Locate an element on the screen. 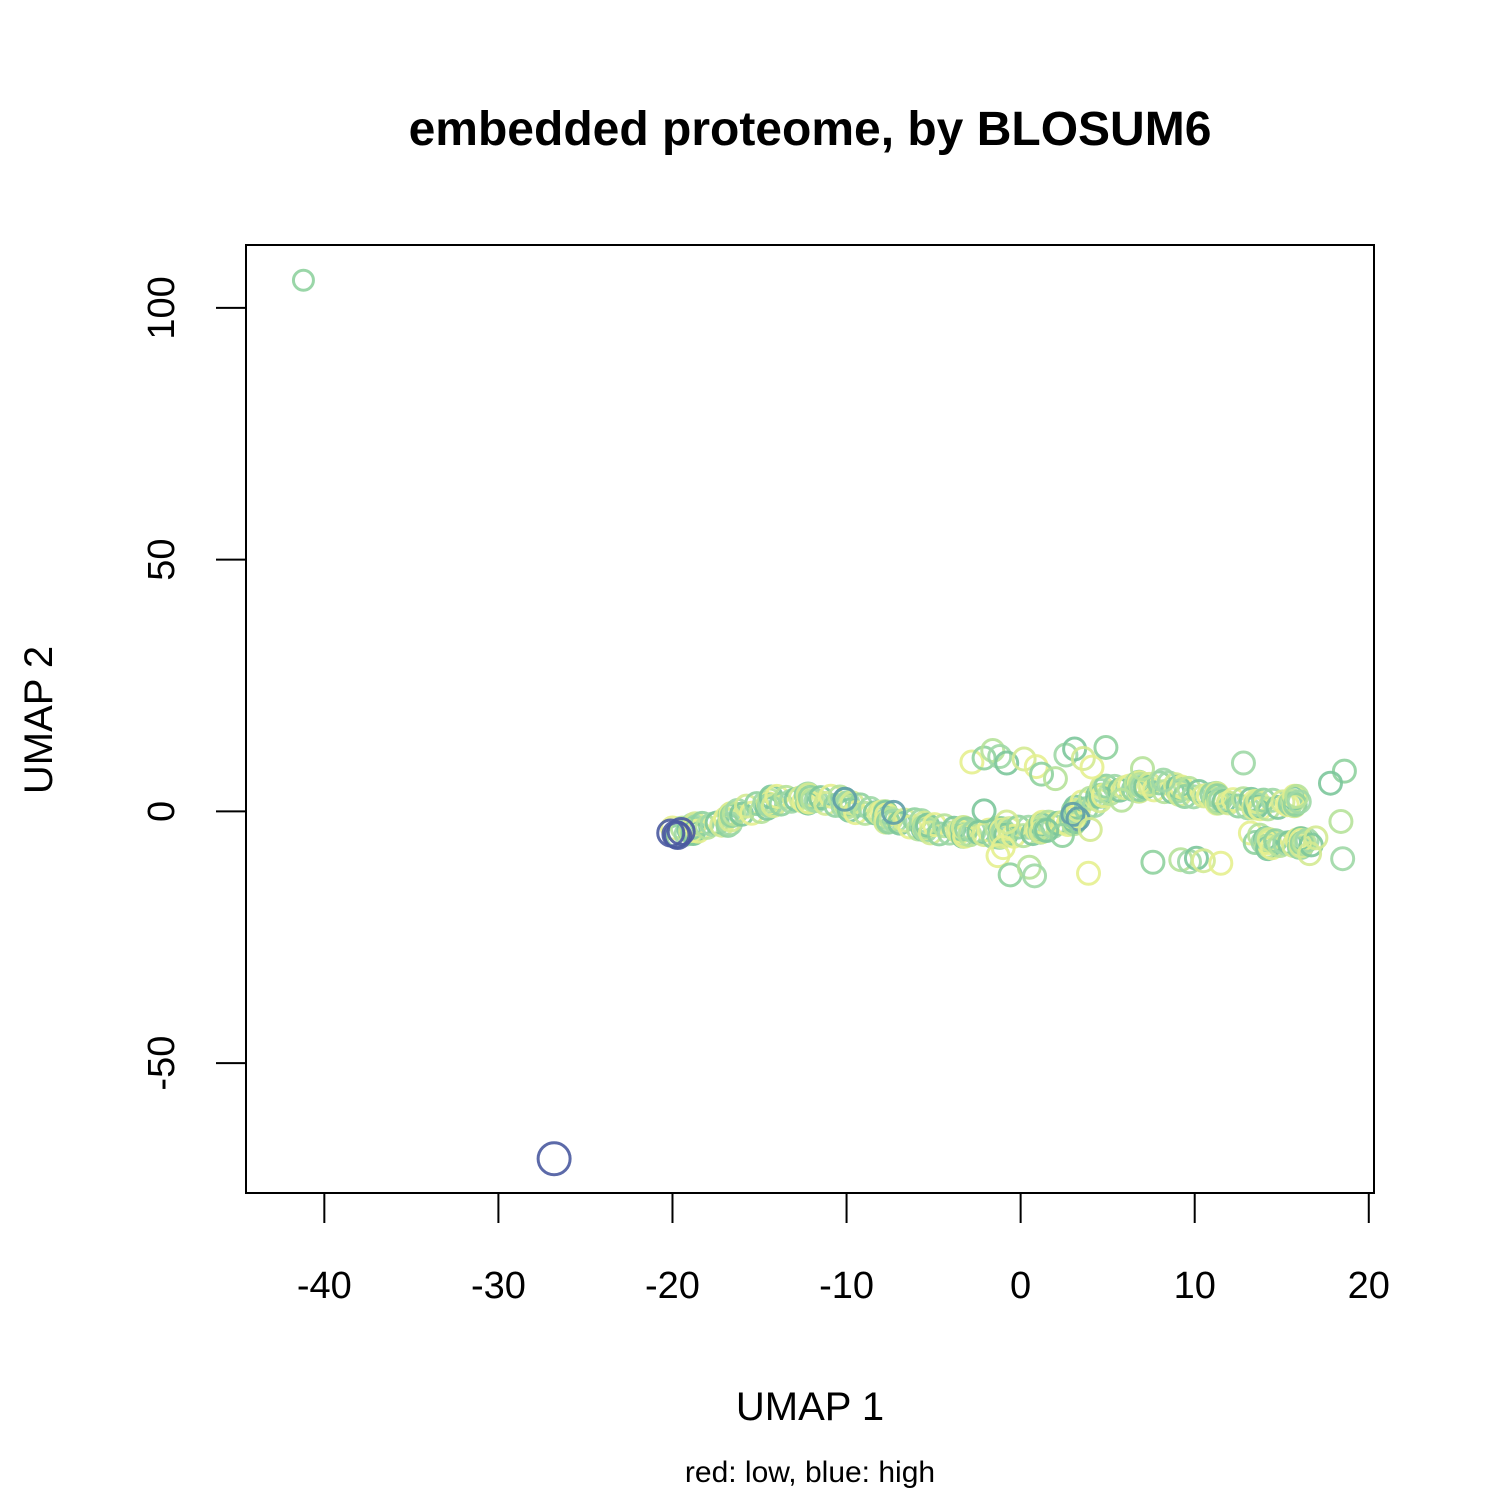 The width and height of the screenshot is (1500, 1500). x-tick-label: 10 is located at coordinates (1195, 1286).